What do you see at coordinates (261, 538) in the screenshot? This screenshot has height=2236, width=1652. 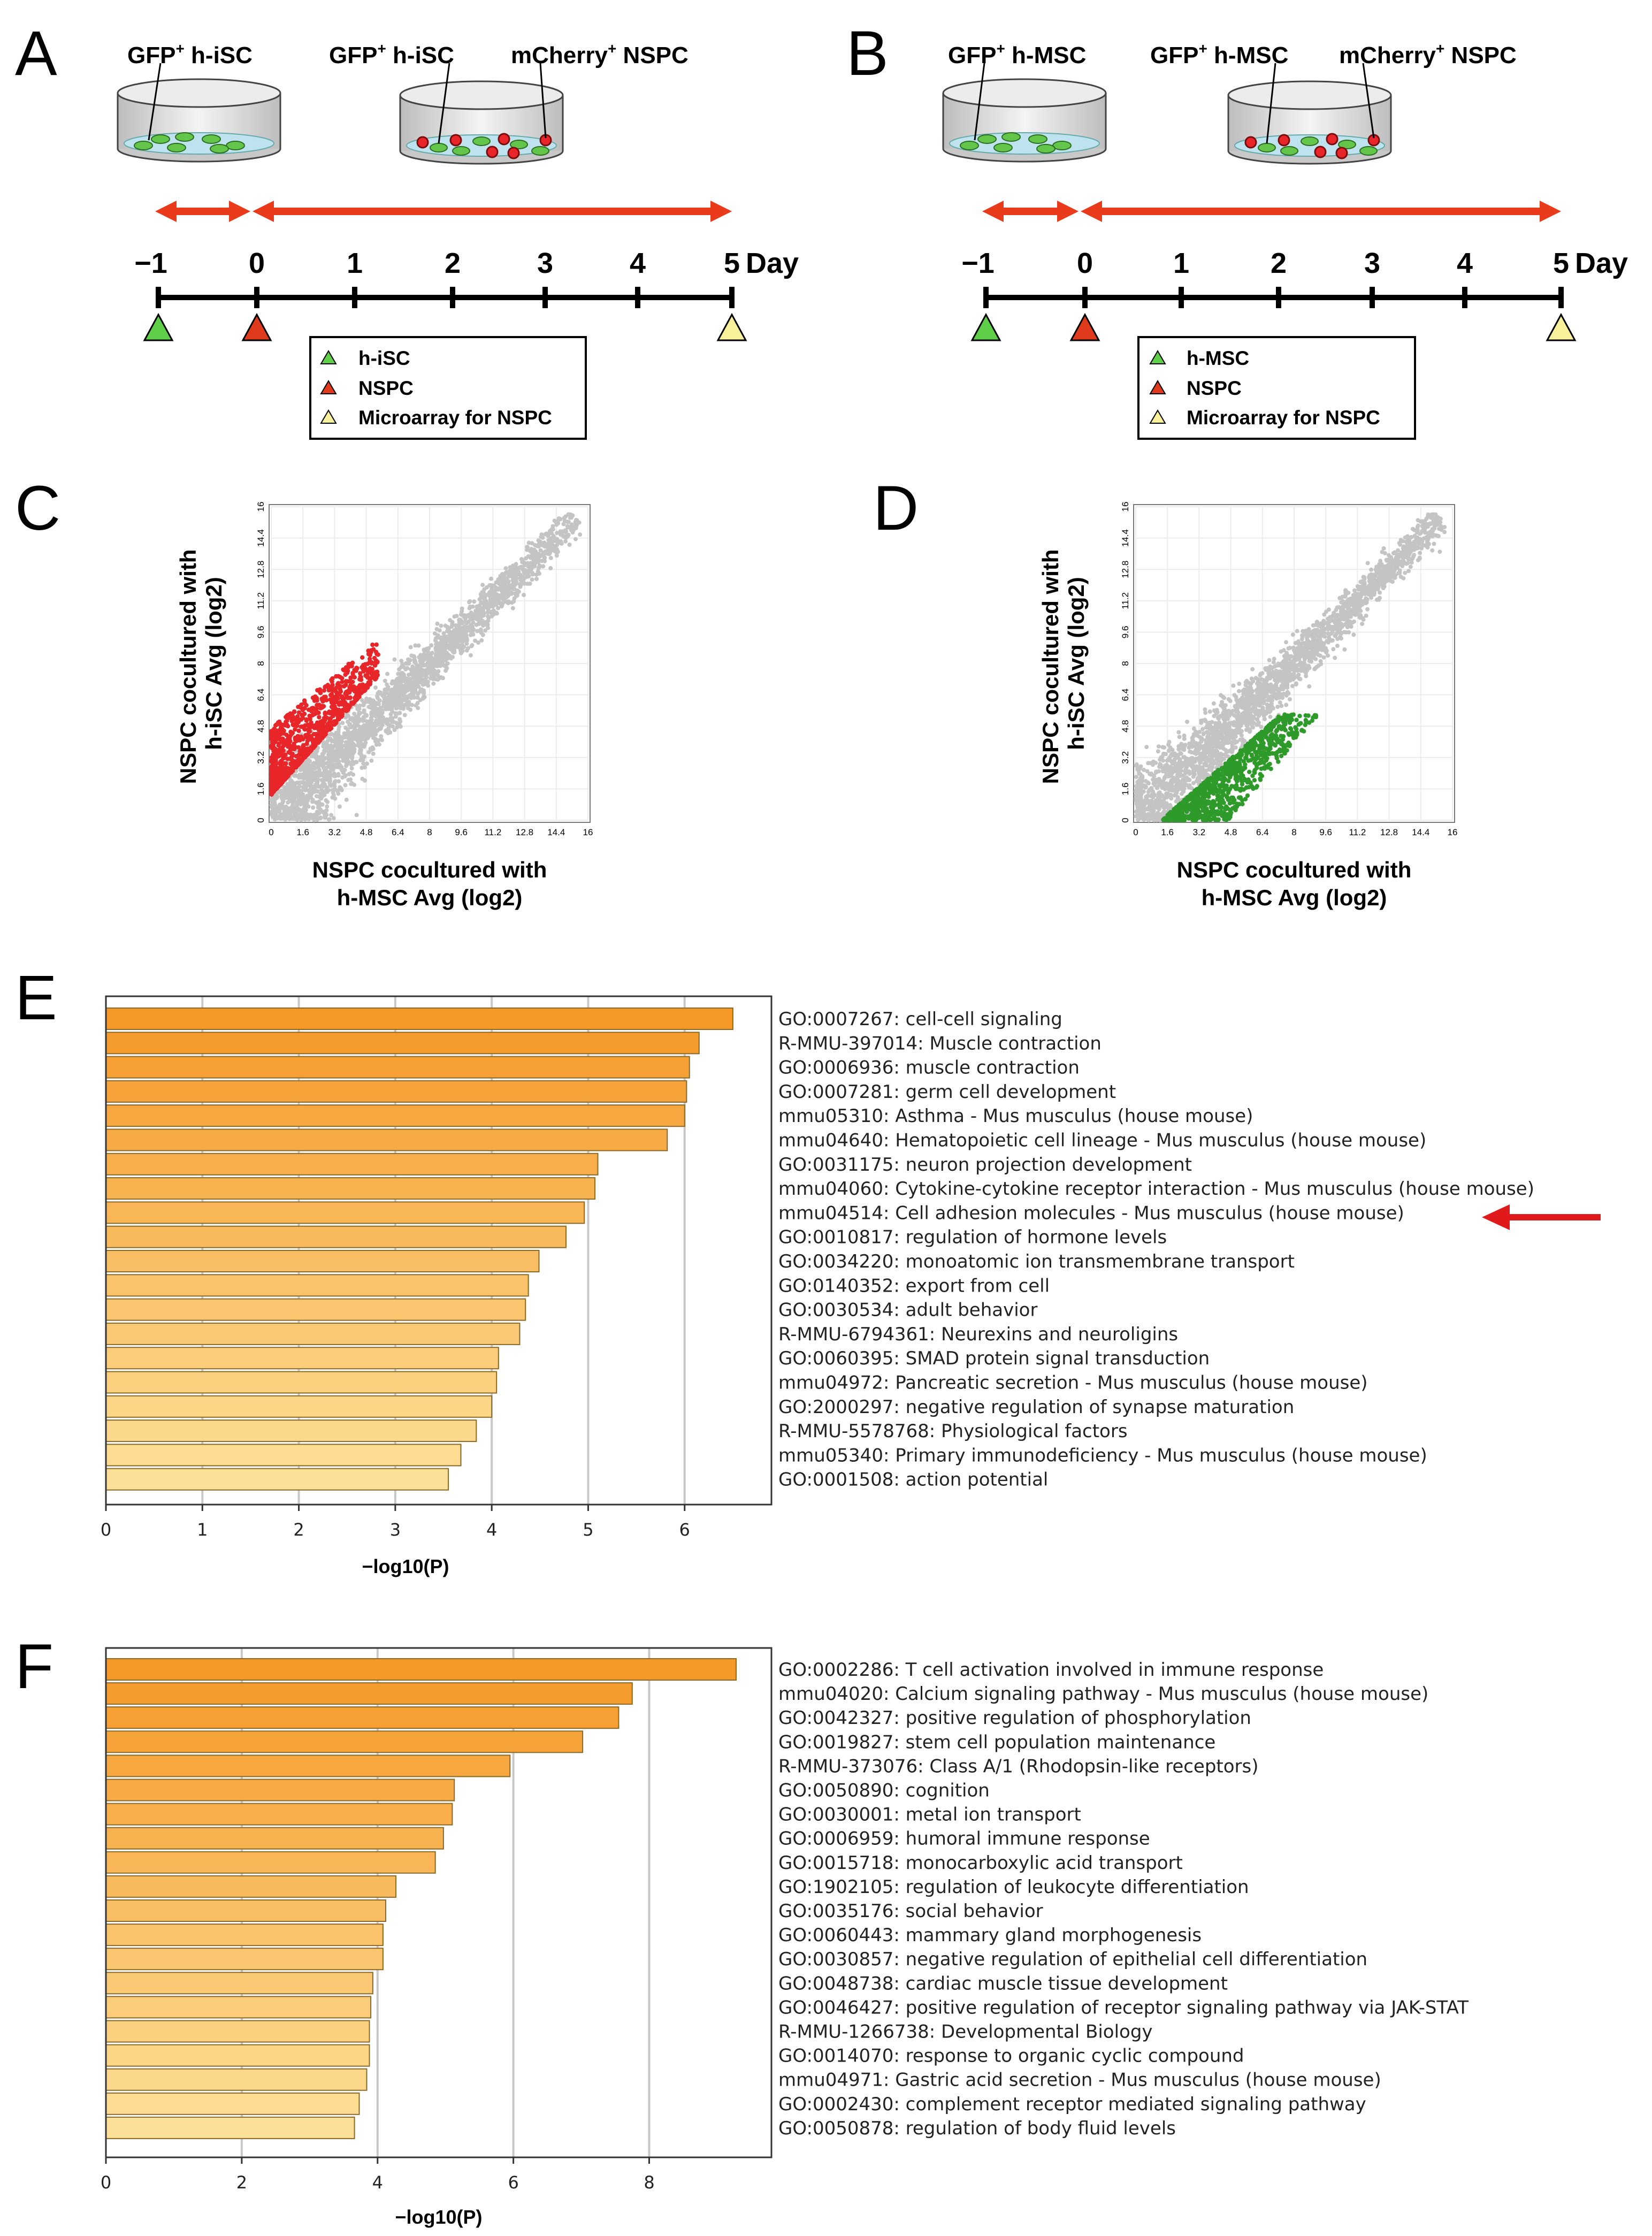 I see `tick-label: 14.4` at bounding box center [261, 538].